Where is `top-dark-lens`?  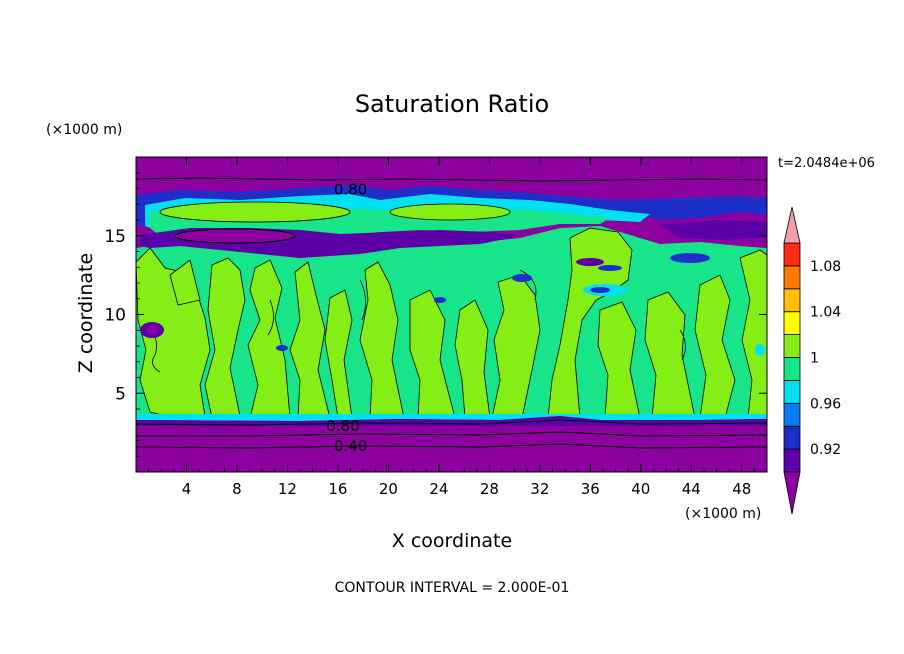 top-dark-lens is located at coordinates (235, 236).